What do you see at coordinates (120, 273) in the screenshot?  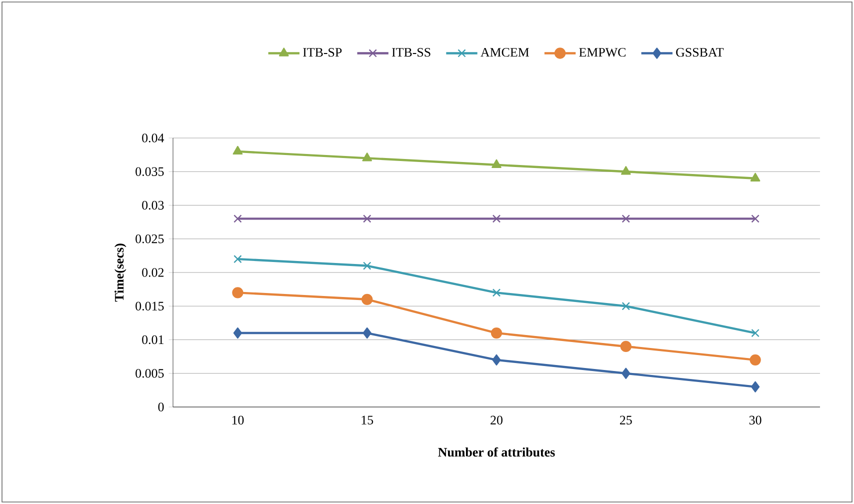 I see `y-axis-title: Time(secs)` at bounding box center [120, 273].